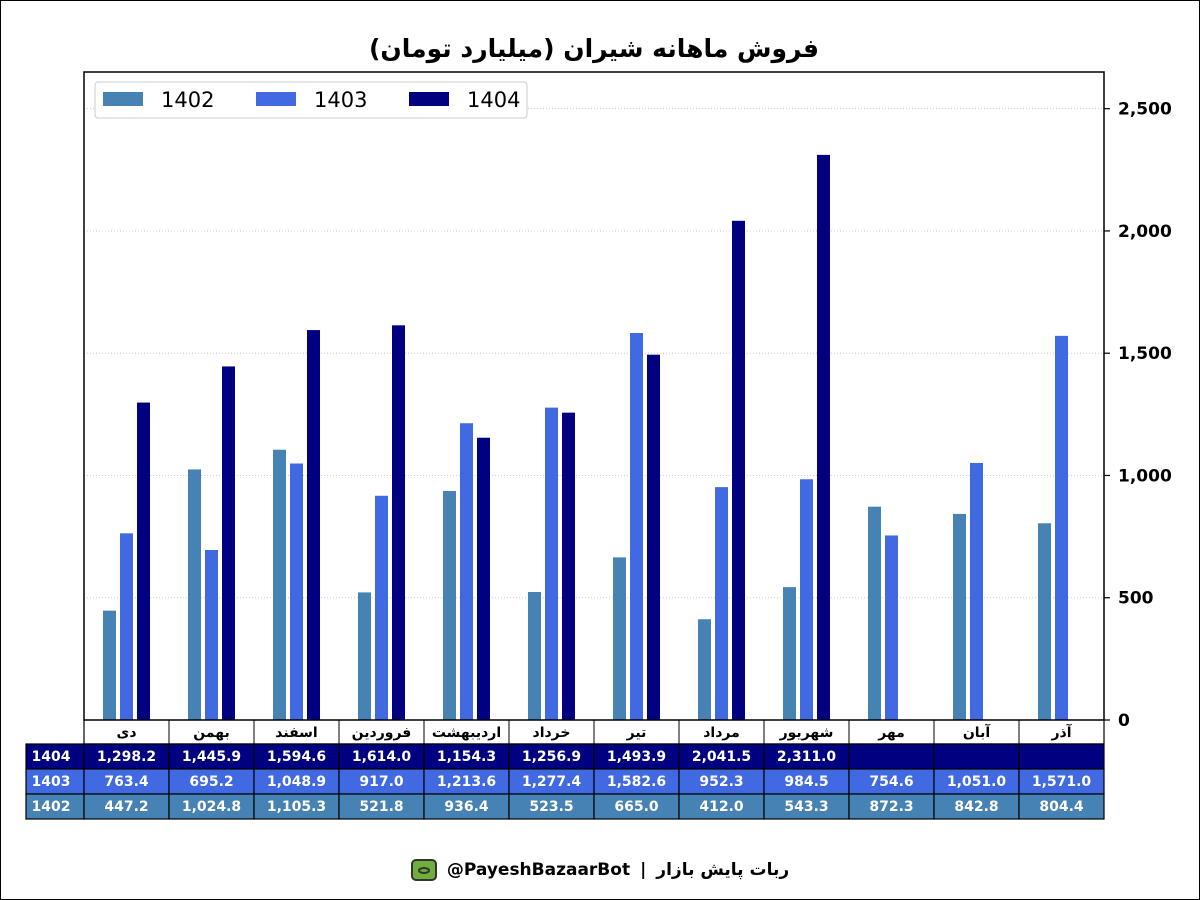 The height and width of the screenshot is (900, 1200). What do you see at coordinates (891, 807) in the screenshot?
I see `table-cell-value: 872.3` at bounding box center [891, 807].